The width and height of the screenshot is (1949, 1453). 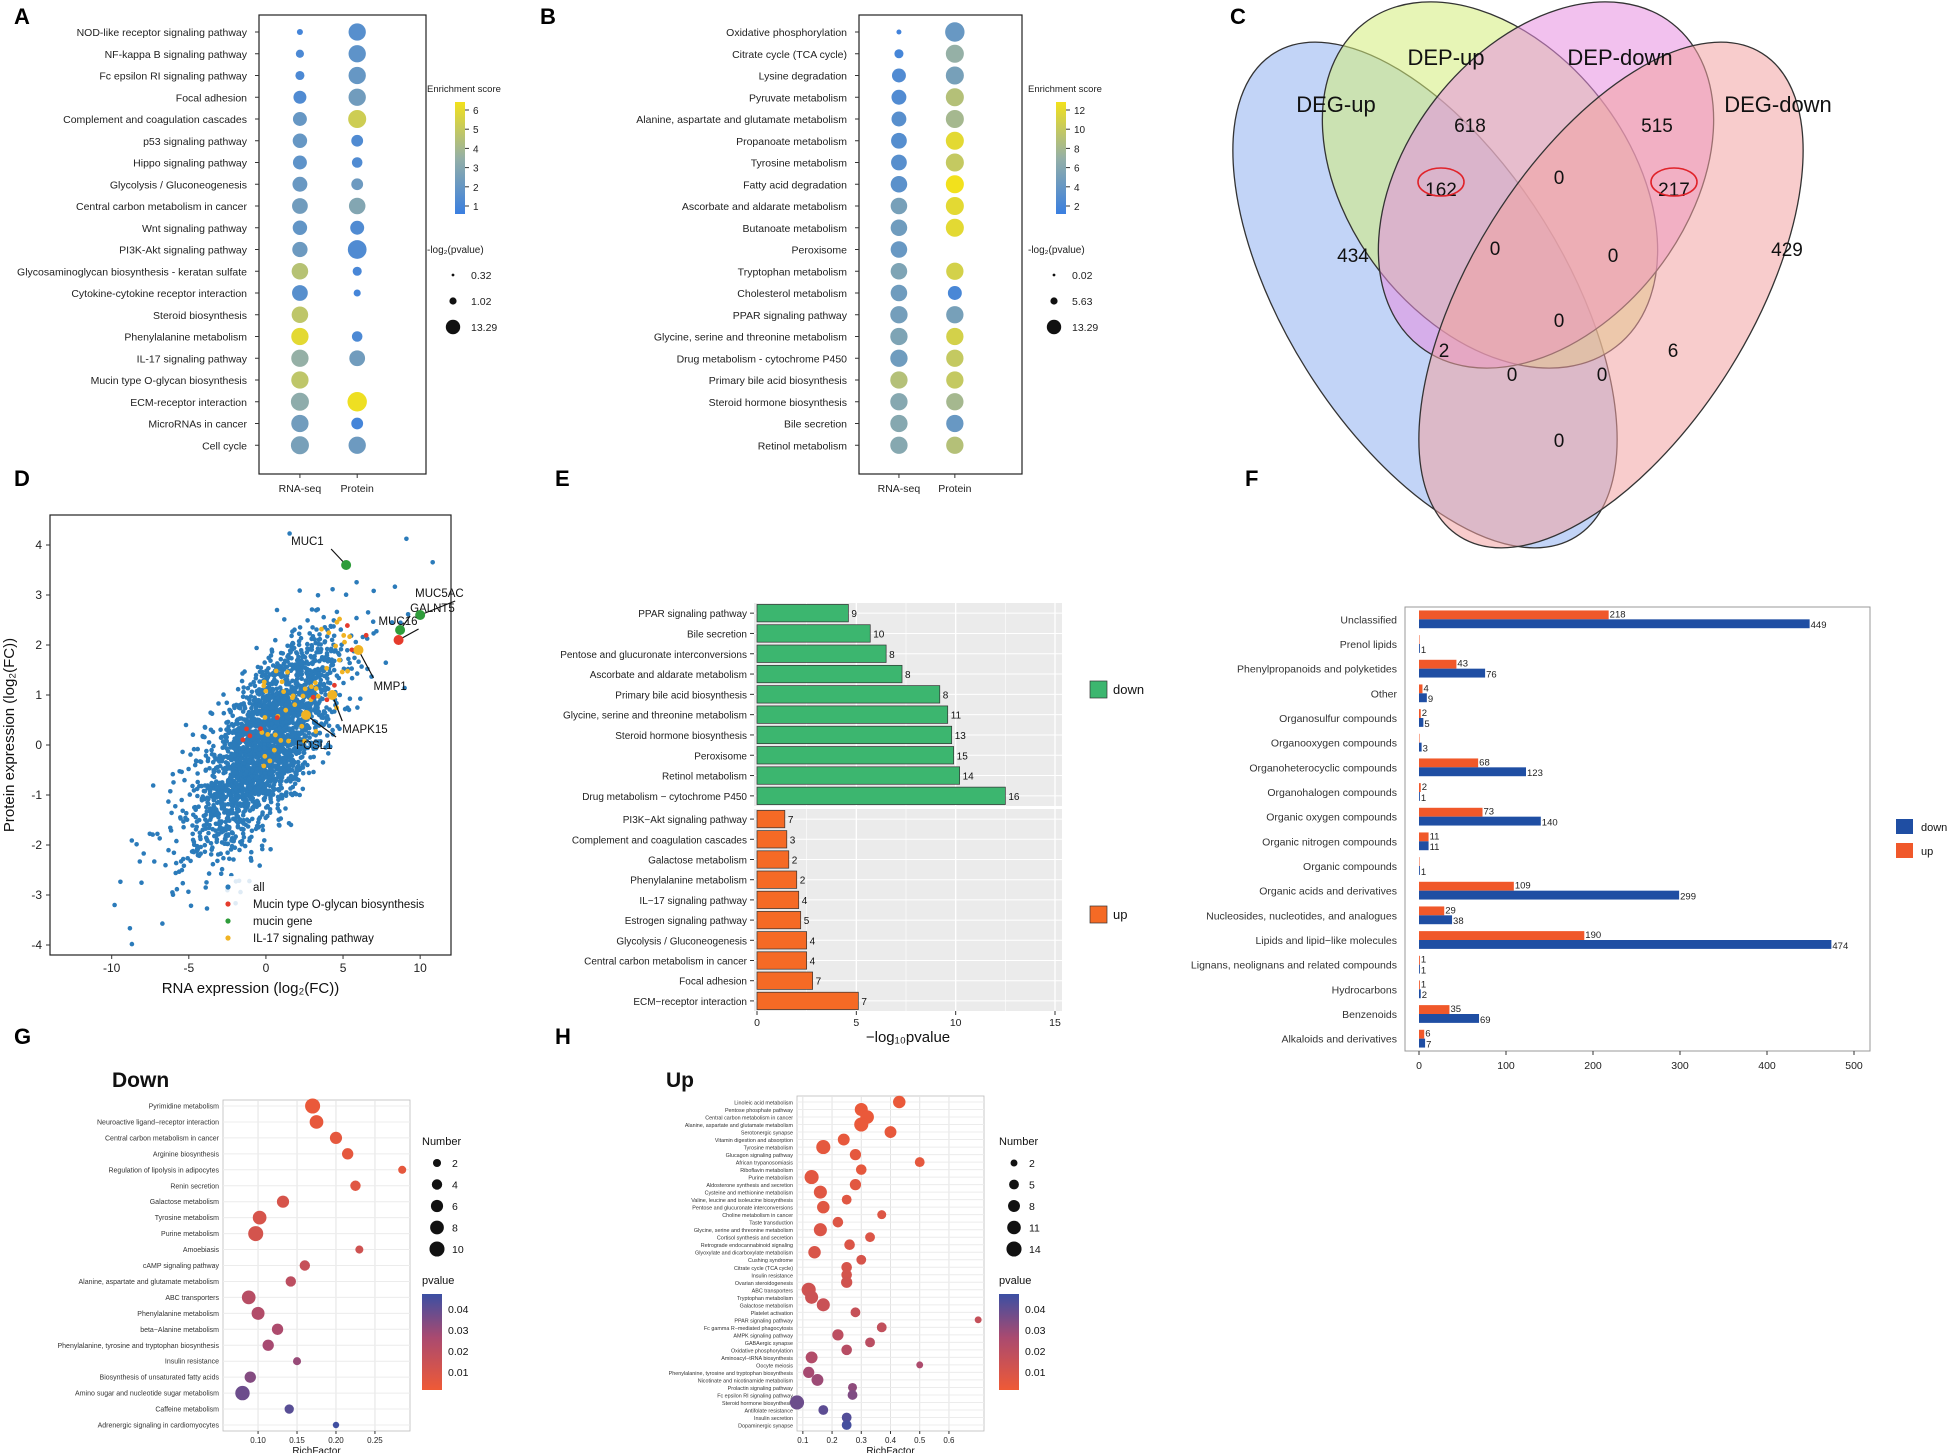 What do you see at coordinates (1035, 1250) in the screenshot?
I see `size-legend-label: 14` at bounding box center [1035, 1250].